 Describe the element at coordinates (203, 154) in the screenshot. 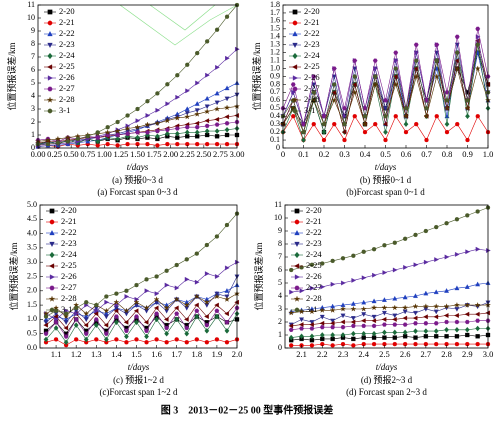

I see `x-tick-label: 2.50` at that location.